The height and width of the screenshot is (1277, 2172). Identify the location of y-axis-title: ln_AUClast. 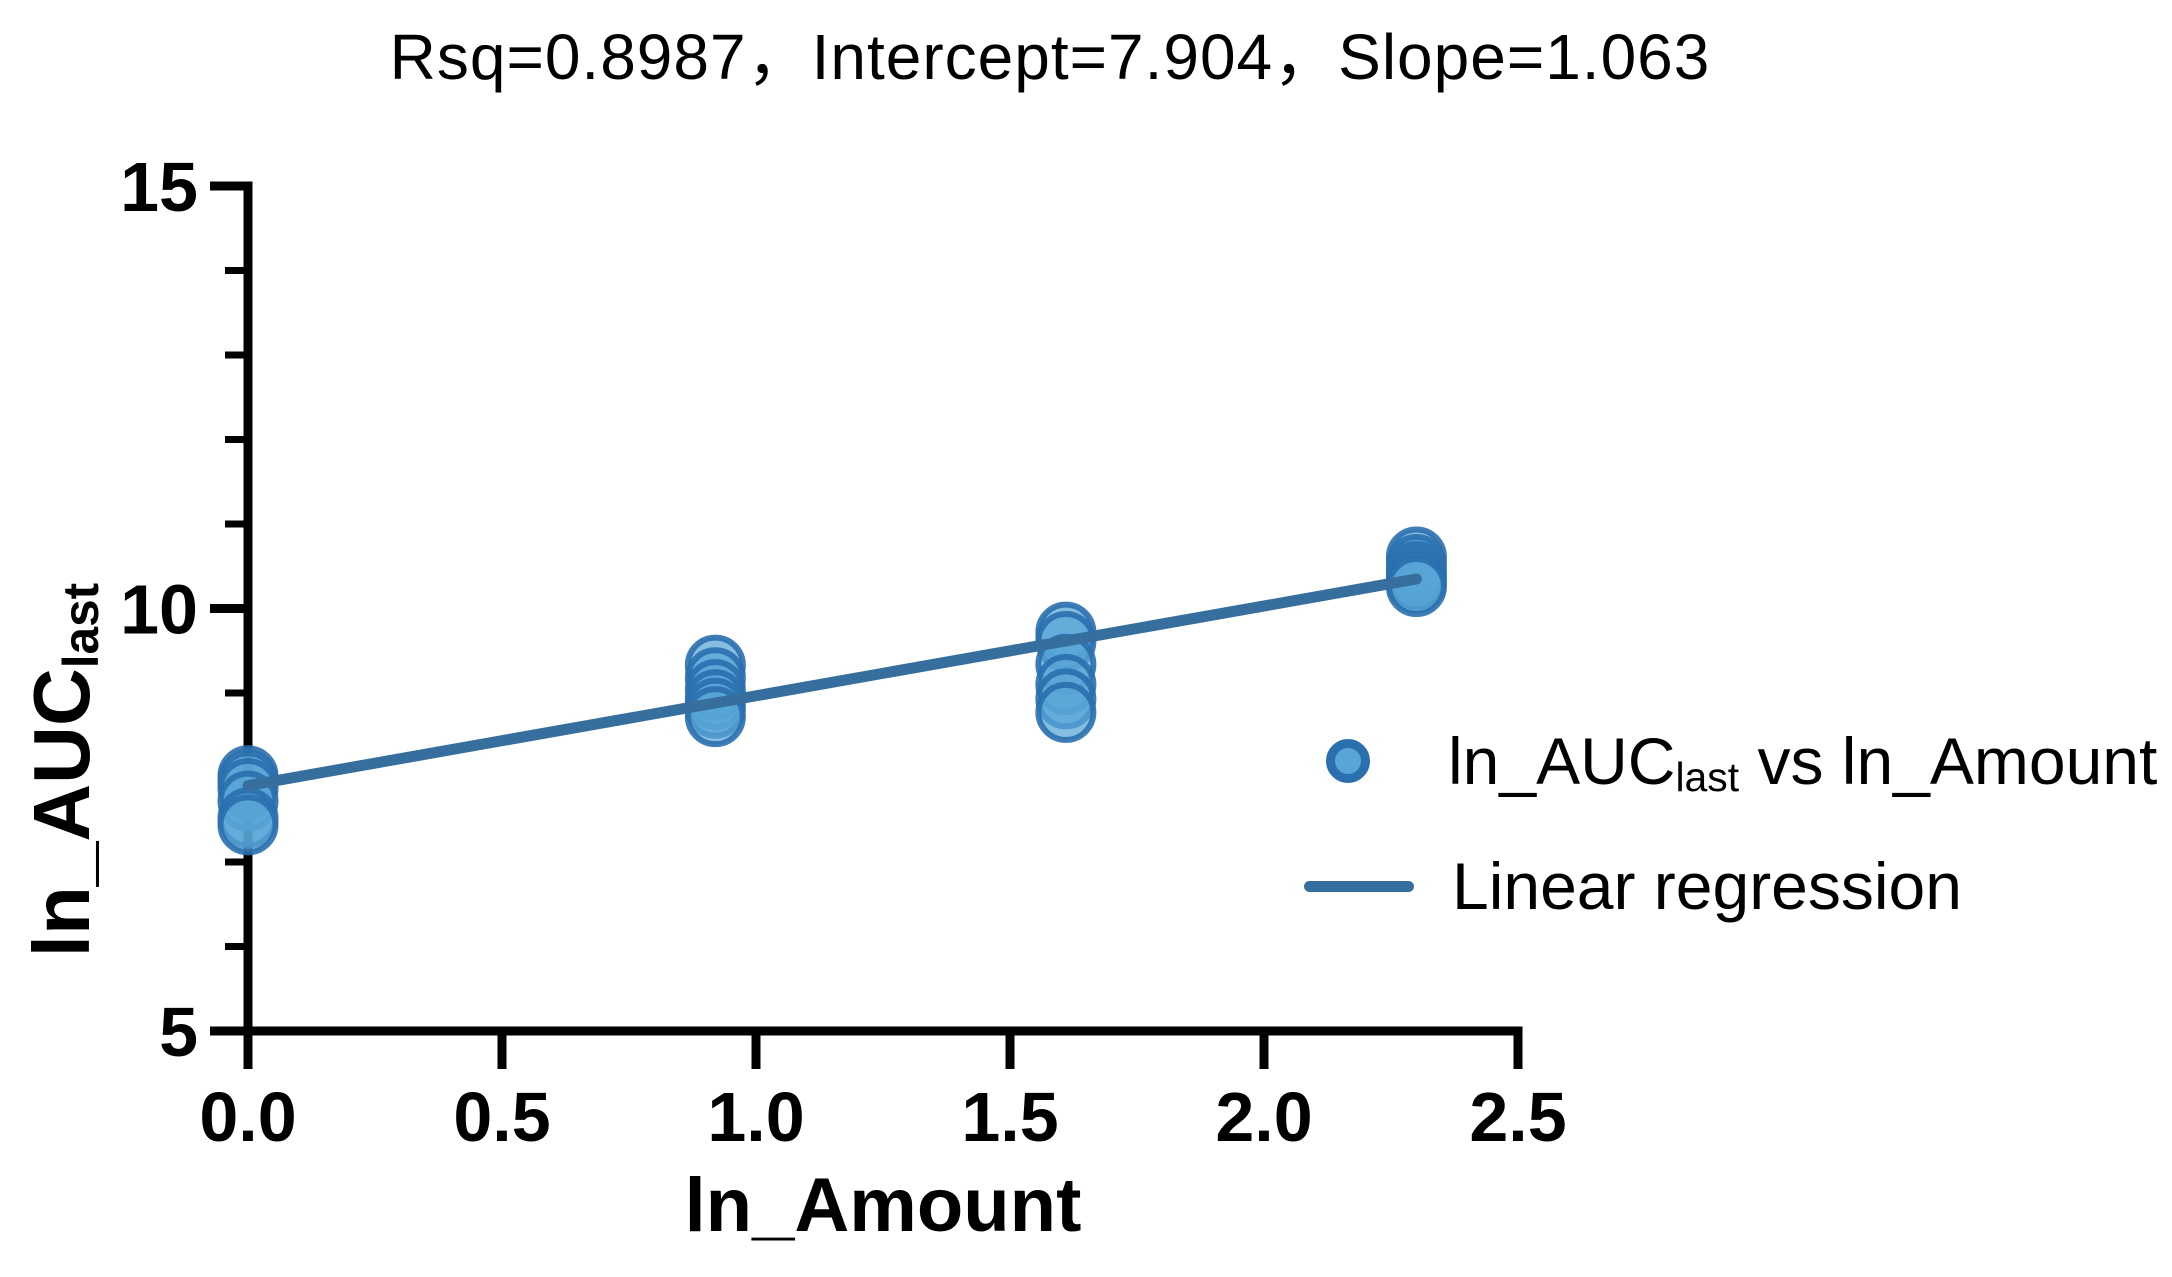
(62, 770).